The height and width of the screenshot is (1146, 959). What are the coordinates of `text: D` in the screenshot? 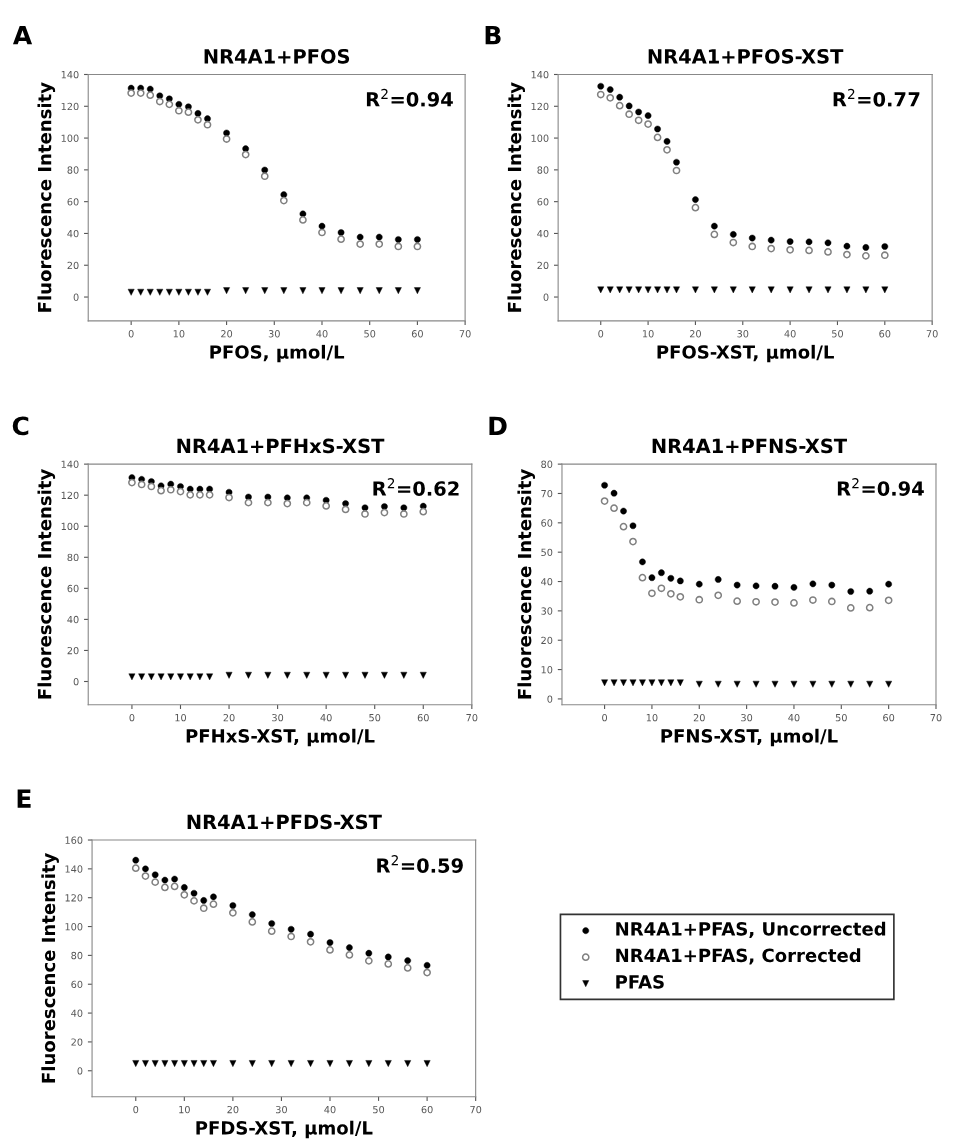 It's located at (498, 425).